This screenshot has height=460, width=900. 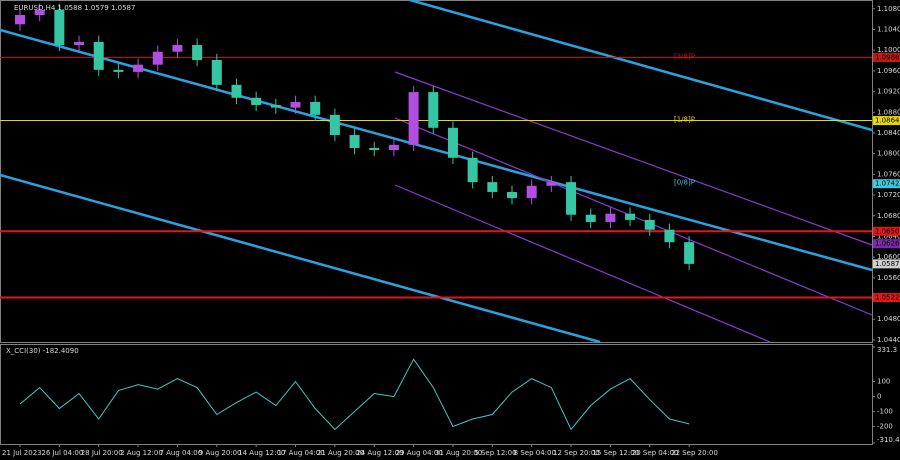 I want to click on y-tick-label: 1.0760, so click(x=888, y=174).